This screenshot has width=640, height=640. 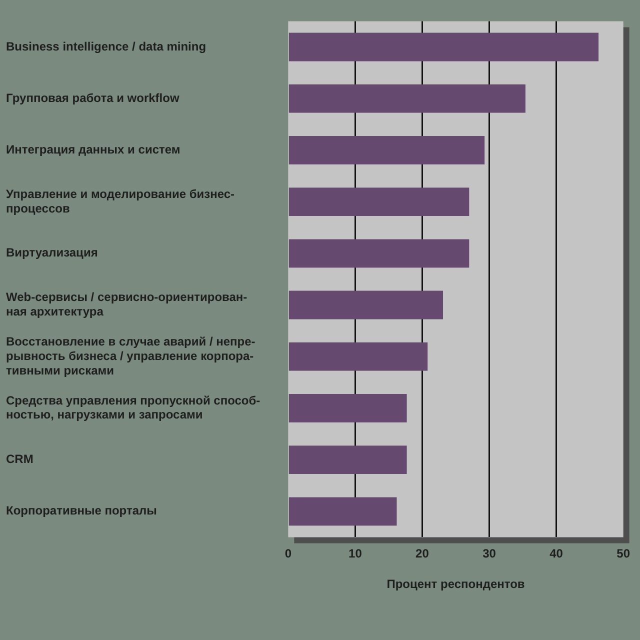 What do you see at coordinates (423, 553) in the screenshot?
I see `x-tick-label: 20` at bounding box center [423, 553].